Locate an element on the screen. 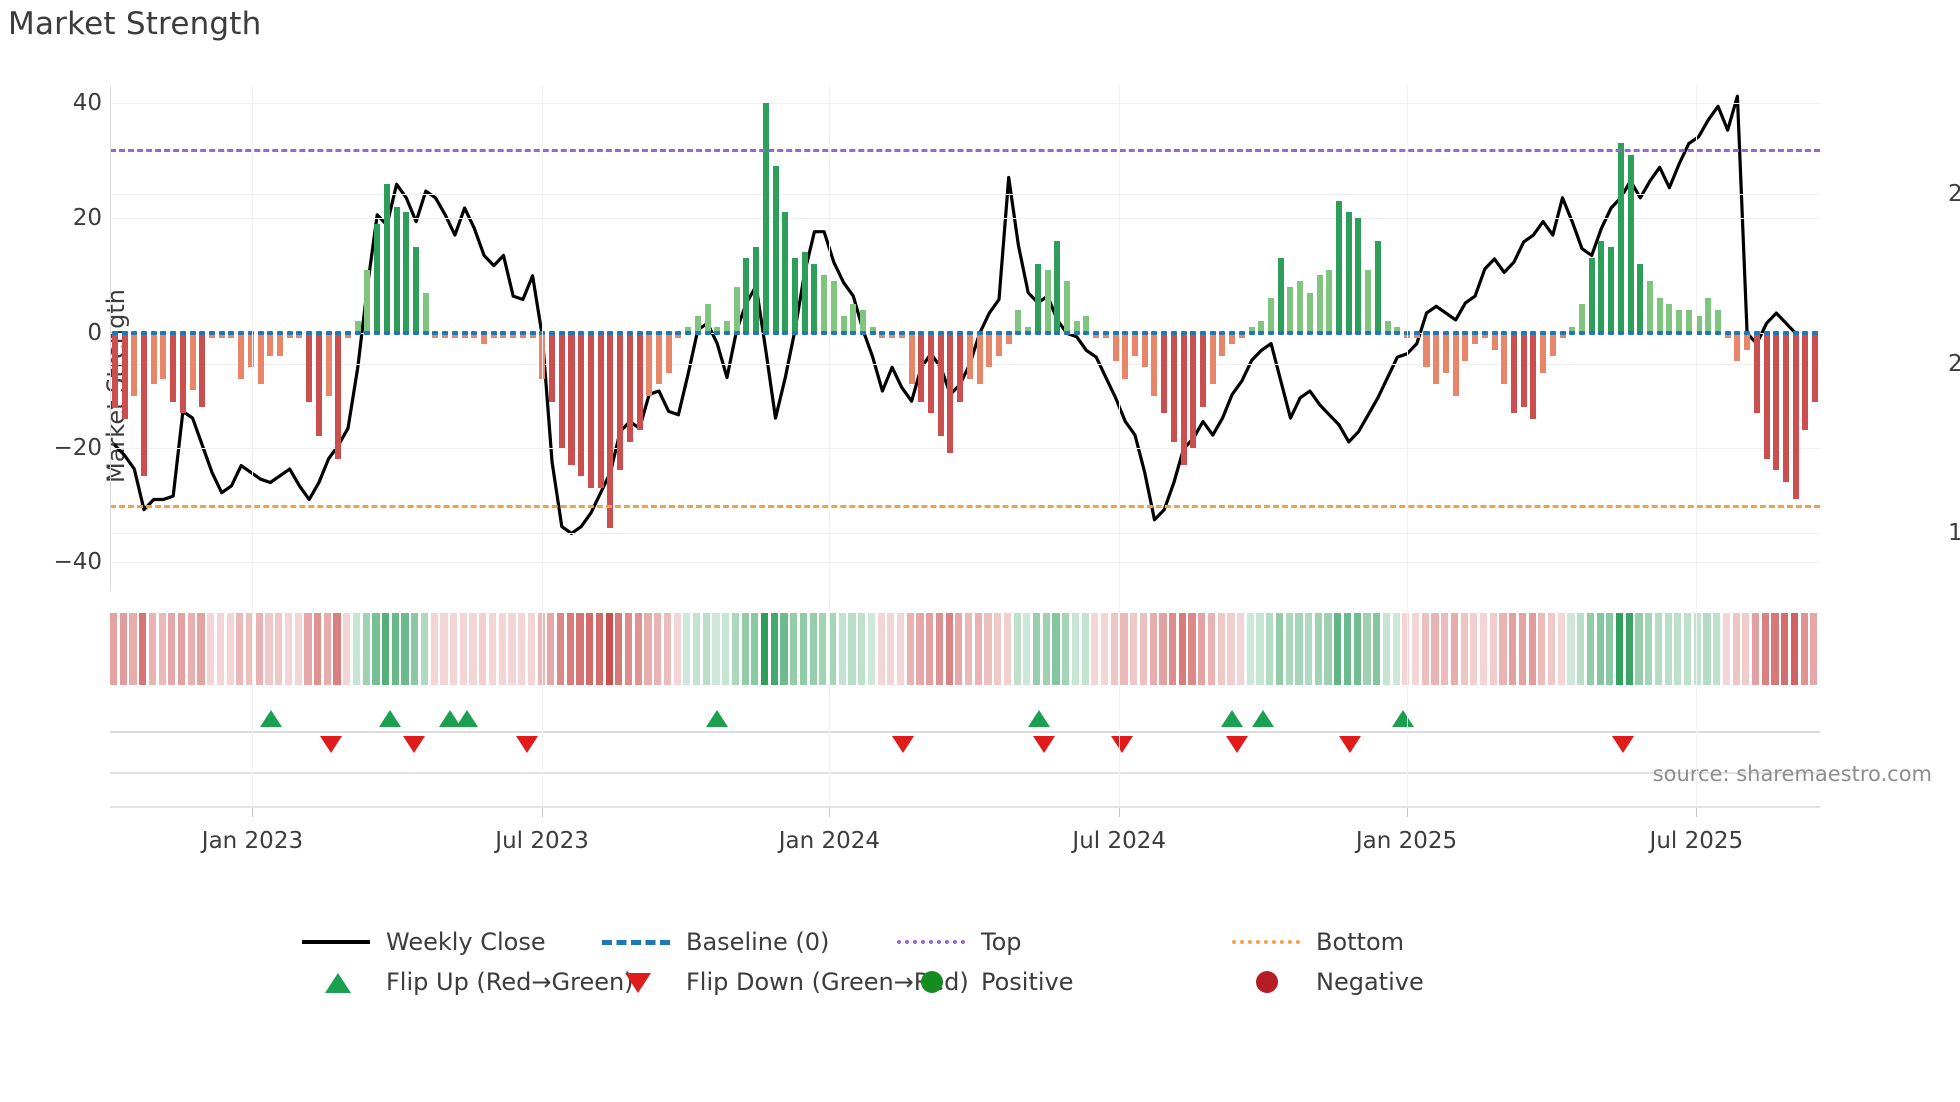 This screenshot has width=1960, height=1102. legend-label: Bottom is located at coordinates (1360, 942).